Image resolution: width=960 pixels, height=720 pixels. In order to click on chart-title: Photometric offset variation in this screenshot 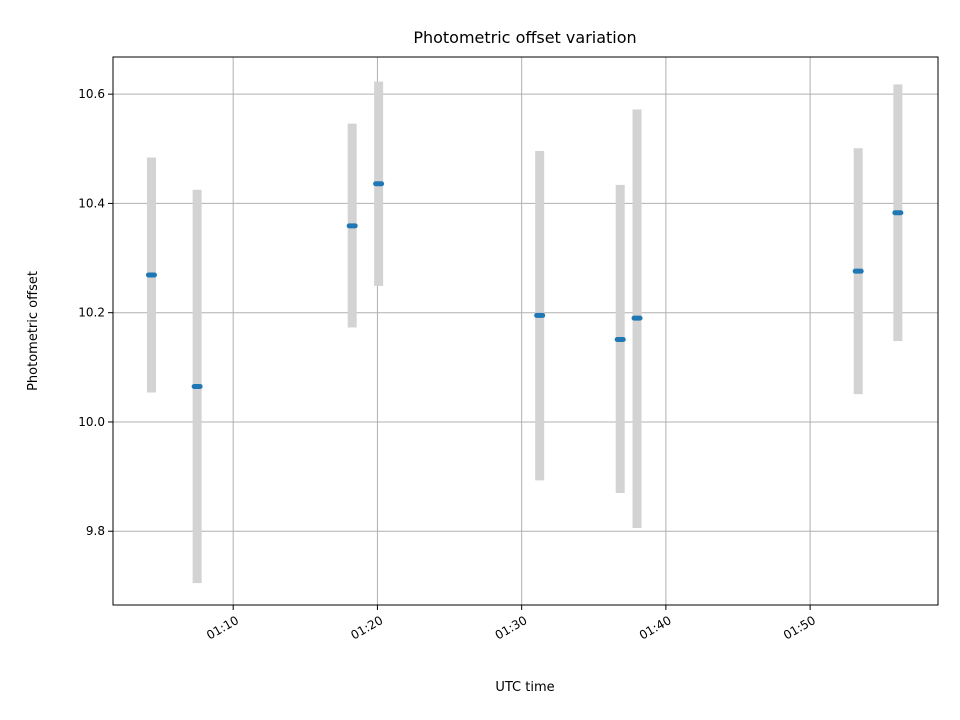, I will do `click(524, 37)`.